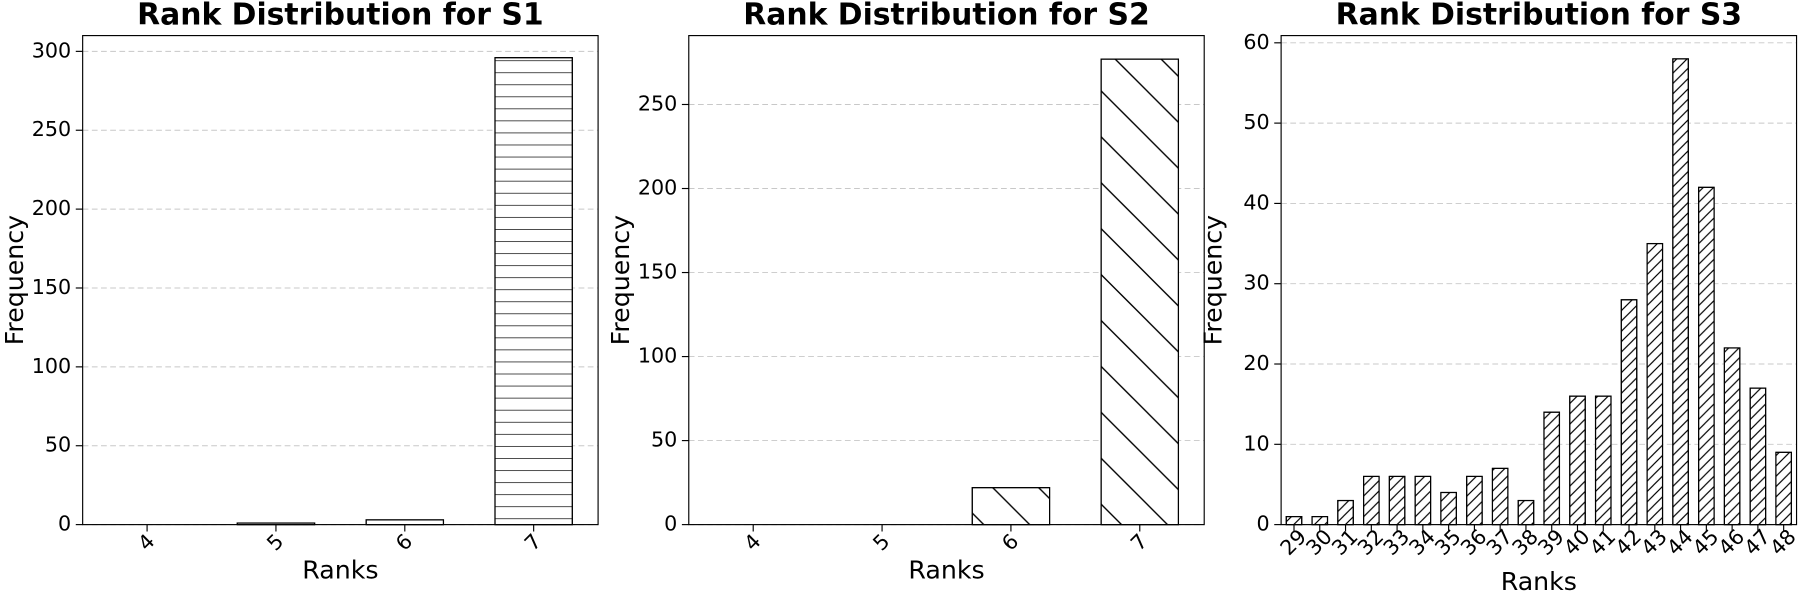  What do you see at coordinates (1256, 202) in the screenshot?
I see `y-tick-label: 40` at bounding box center [1256, 202].